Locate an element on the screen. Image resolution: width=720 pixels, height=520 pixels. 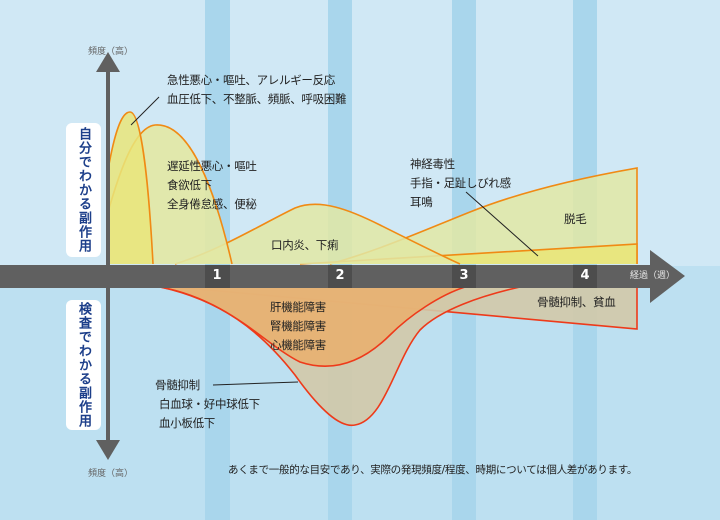
x-axis is located at coordinates (326, 276).